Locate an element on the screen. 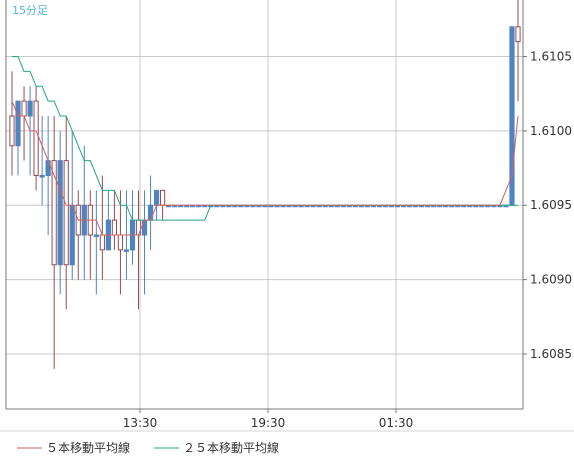 This screenshot has width=574, height=462. legend-ma5-label: ５本移動平均線 is located at coordinates (88, 447).